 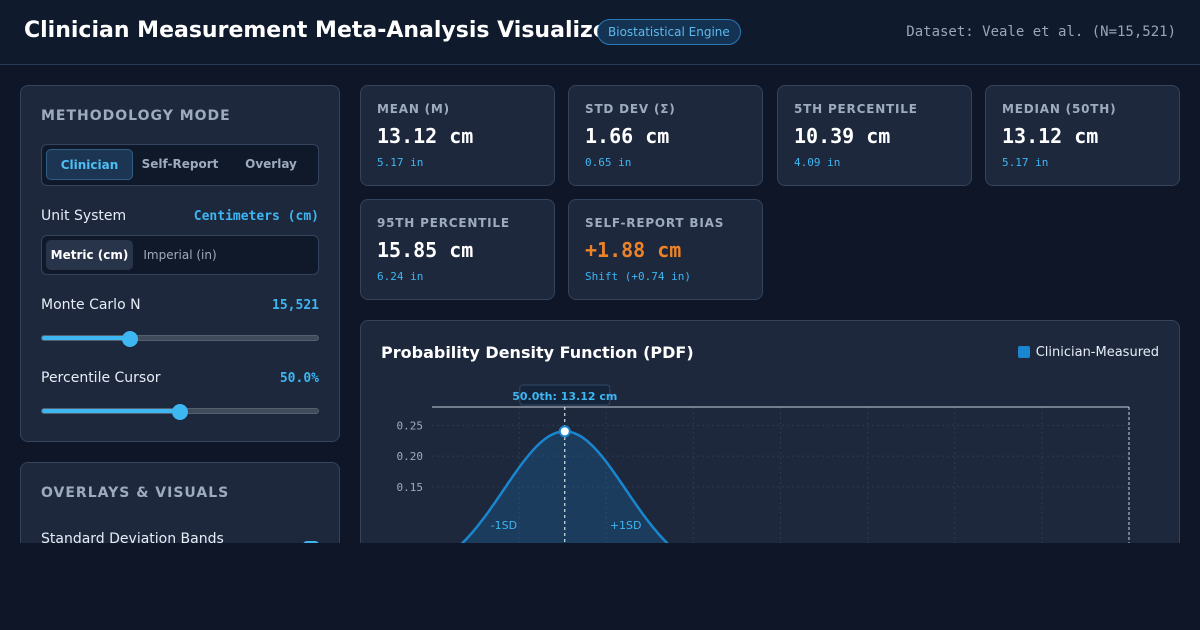 I want to click on stat-label: 5TH PERCENTILE, so click(x=856, y=109).